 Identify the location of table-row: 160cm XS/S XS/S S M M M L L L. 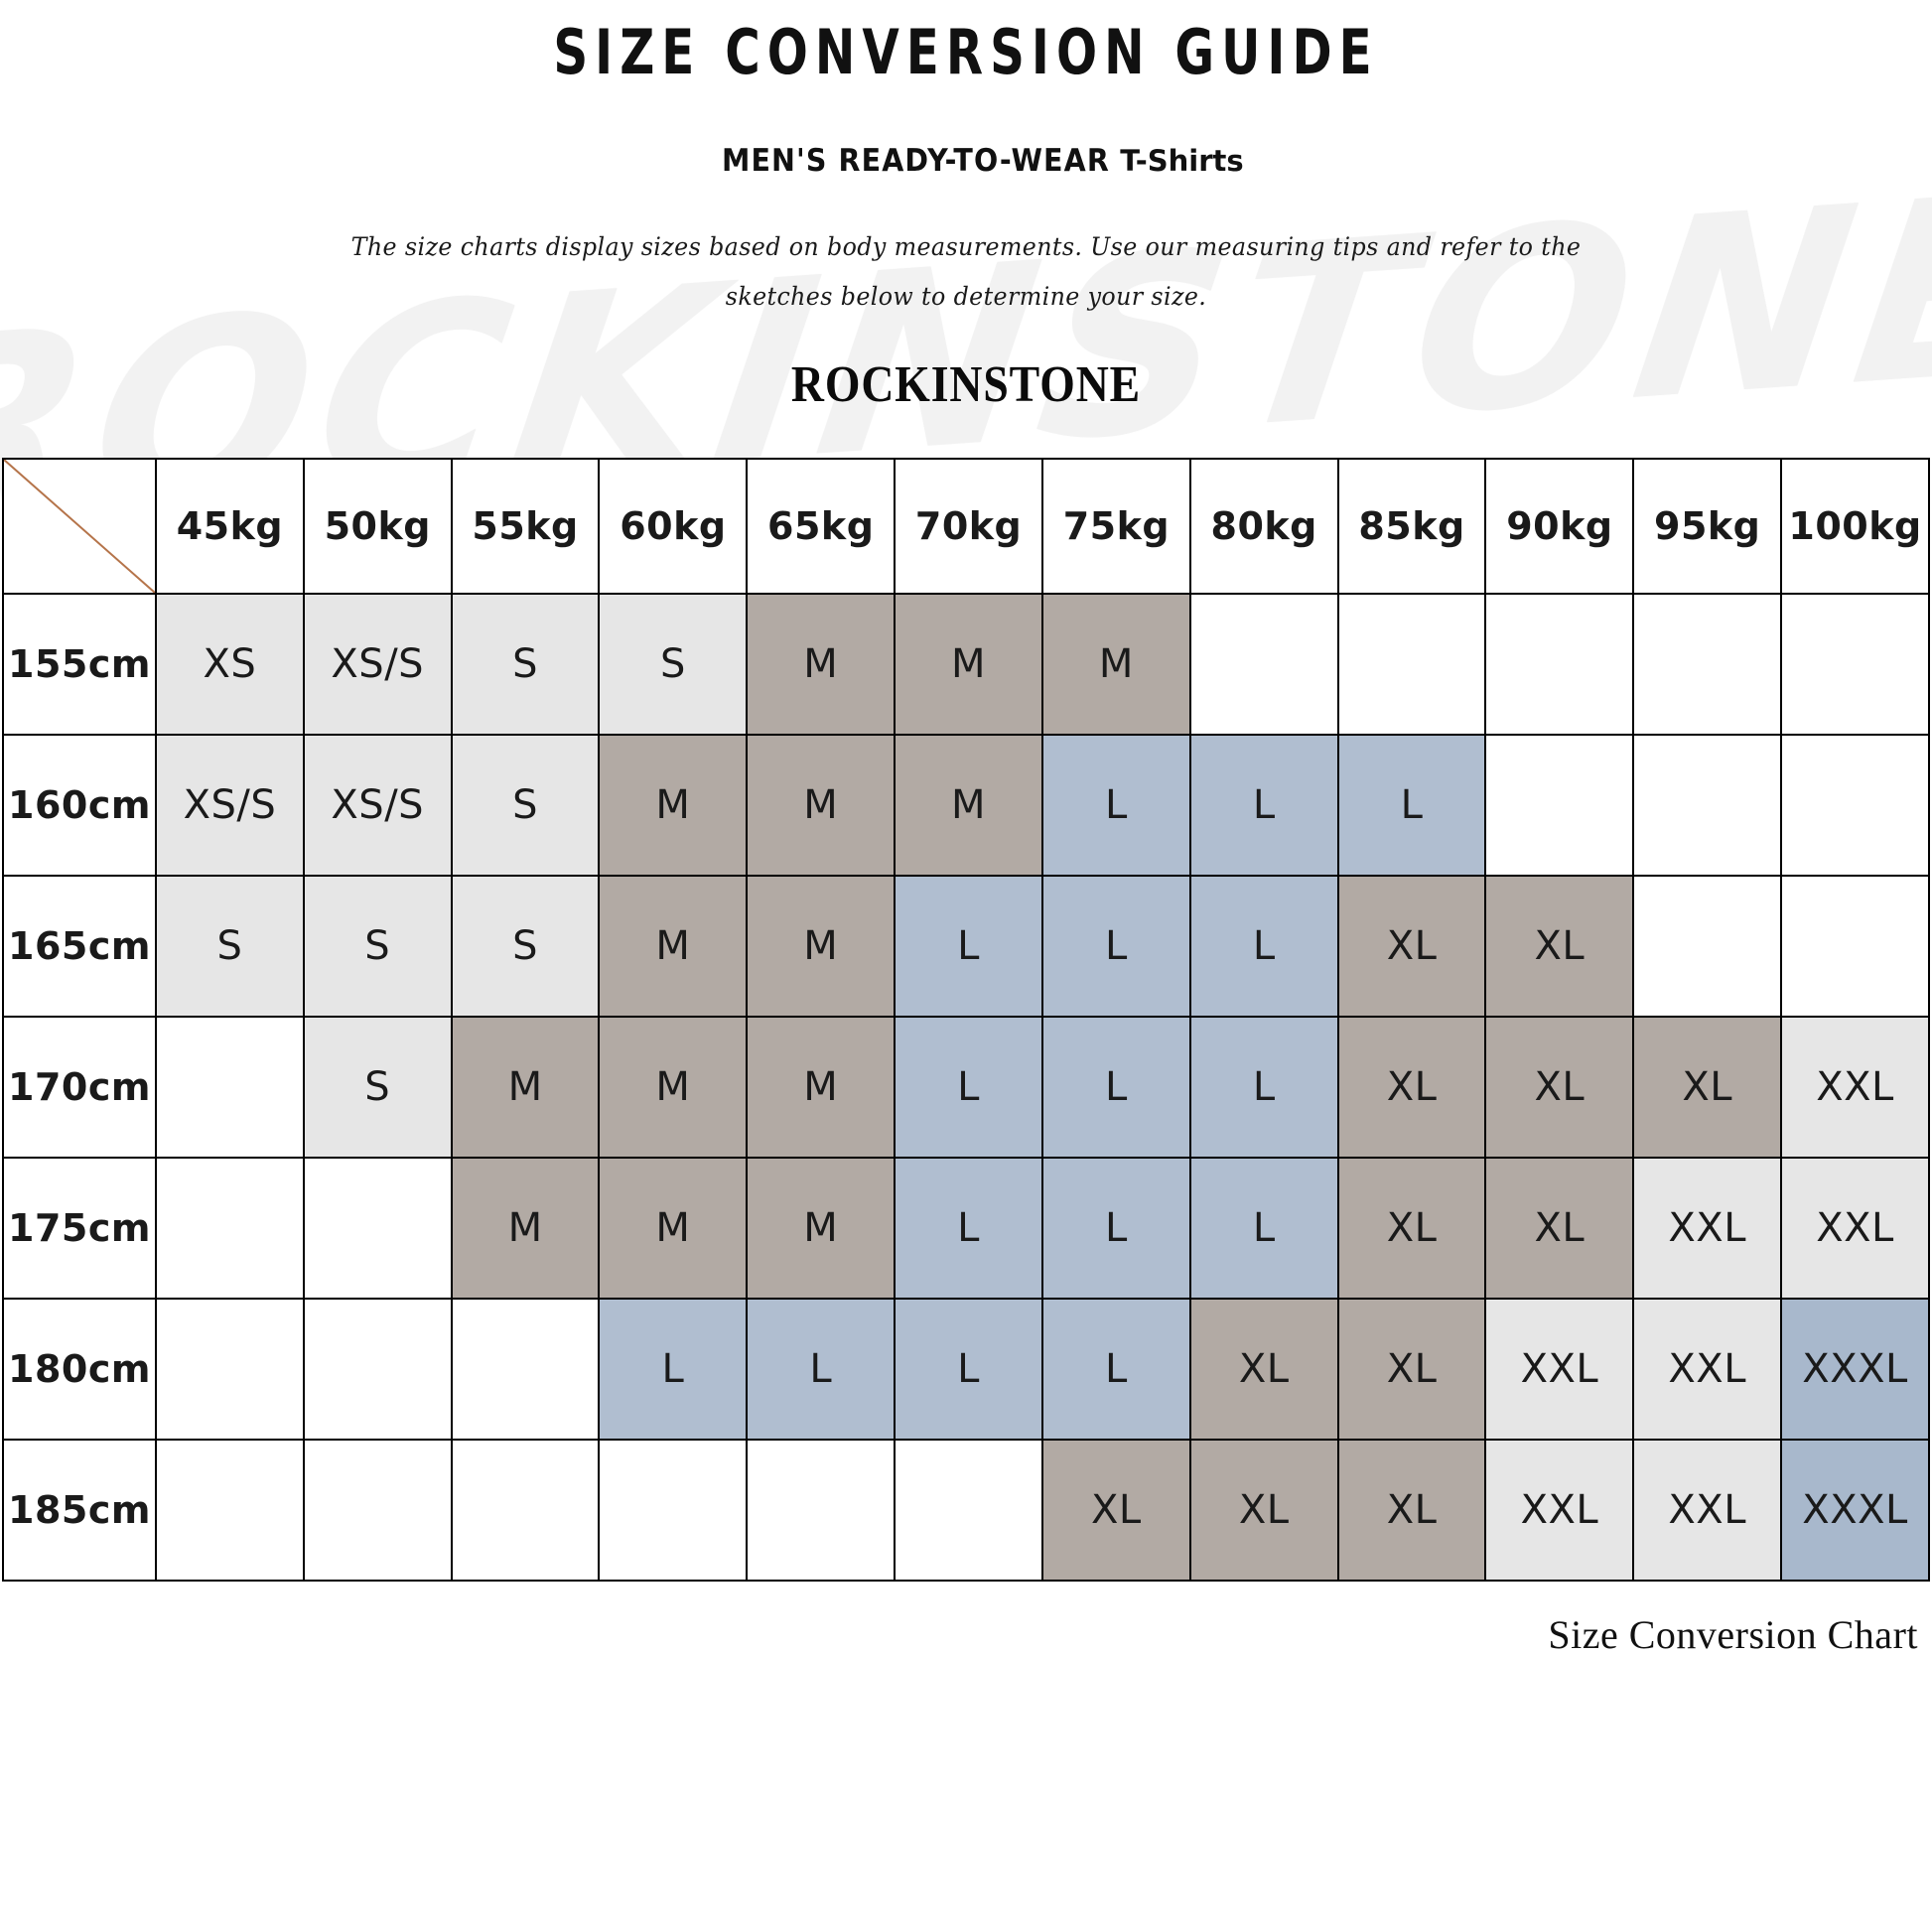
(966, 805).